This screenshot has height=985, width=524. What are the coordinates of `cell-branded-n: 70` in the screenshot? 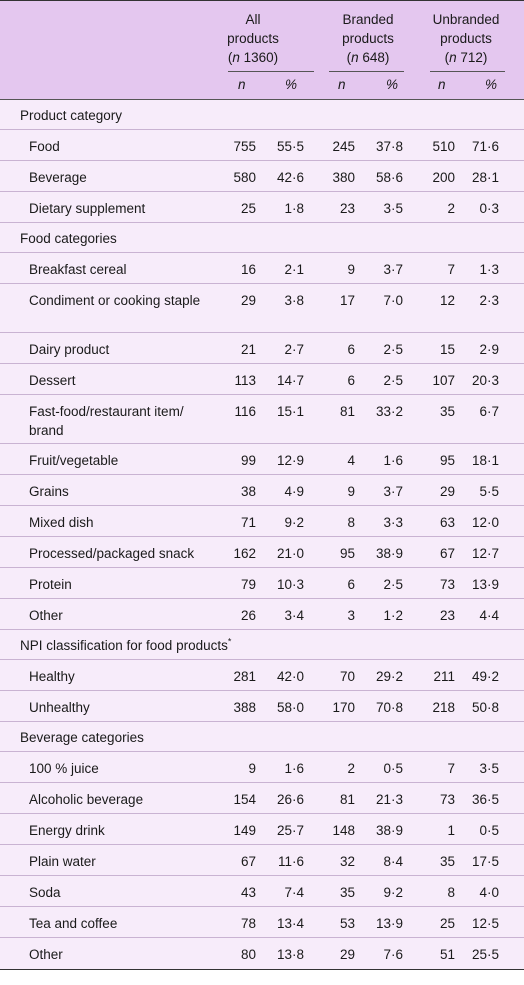 It's located at (347, 676).